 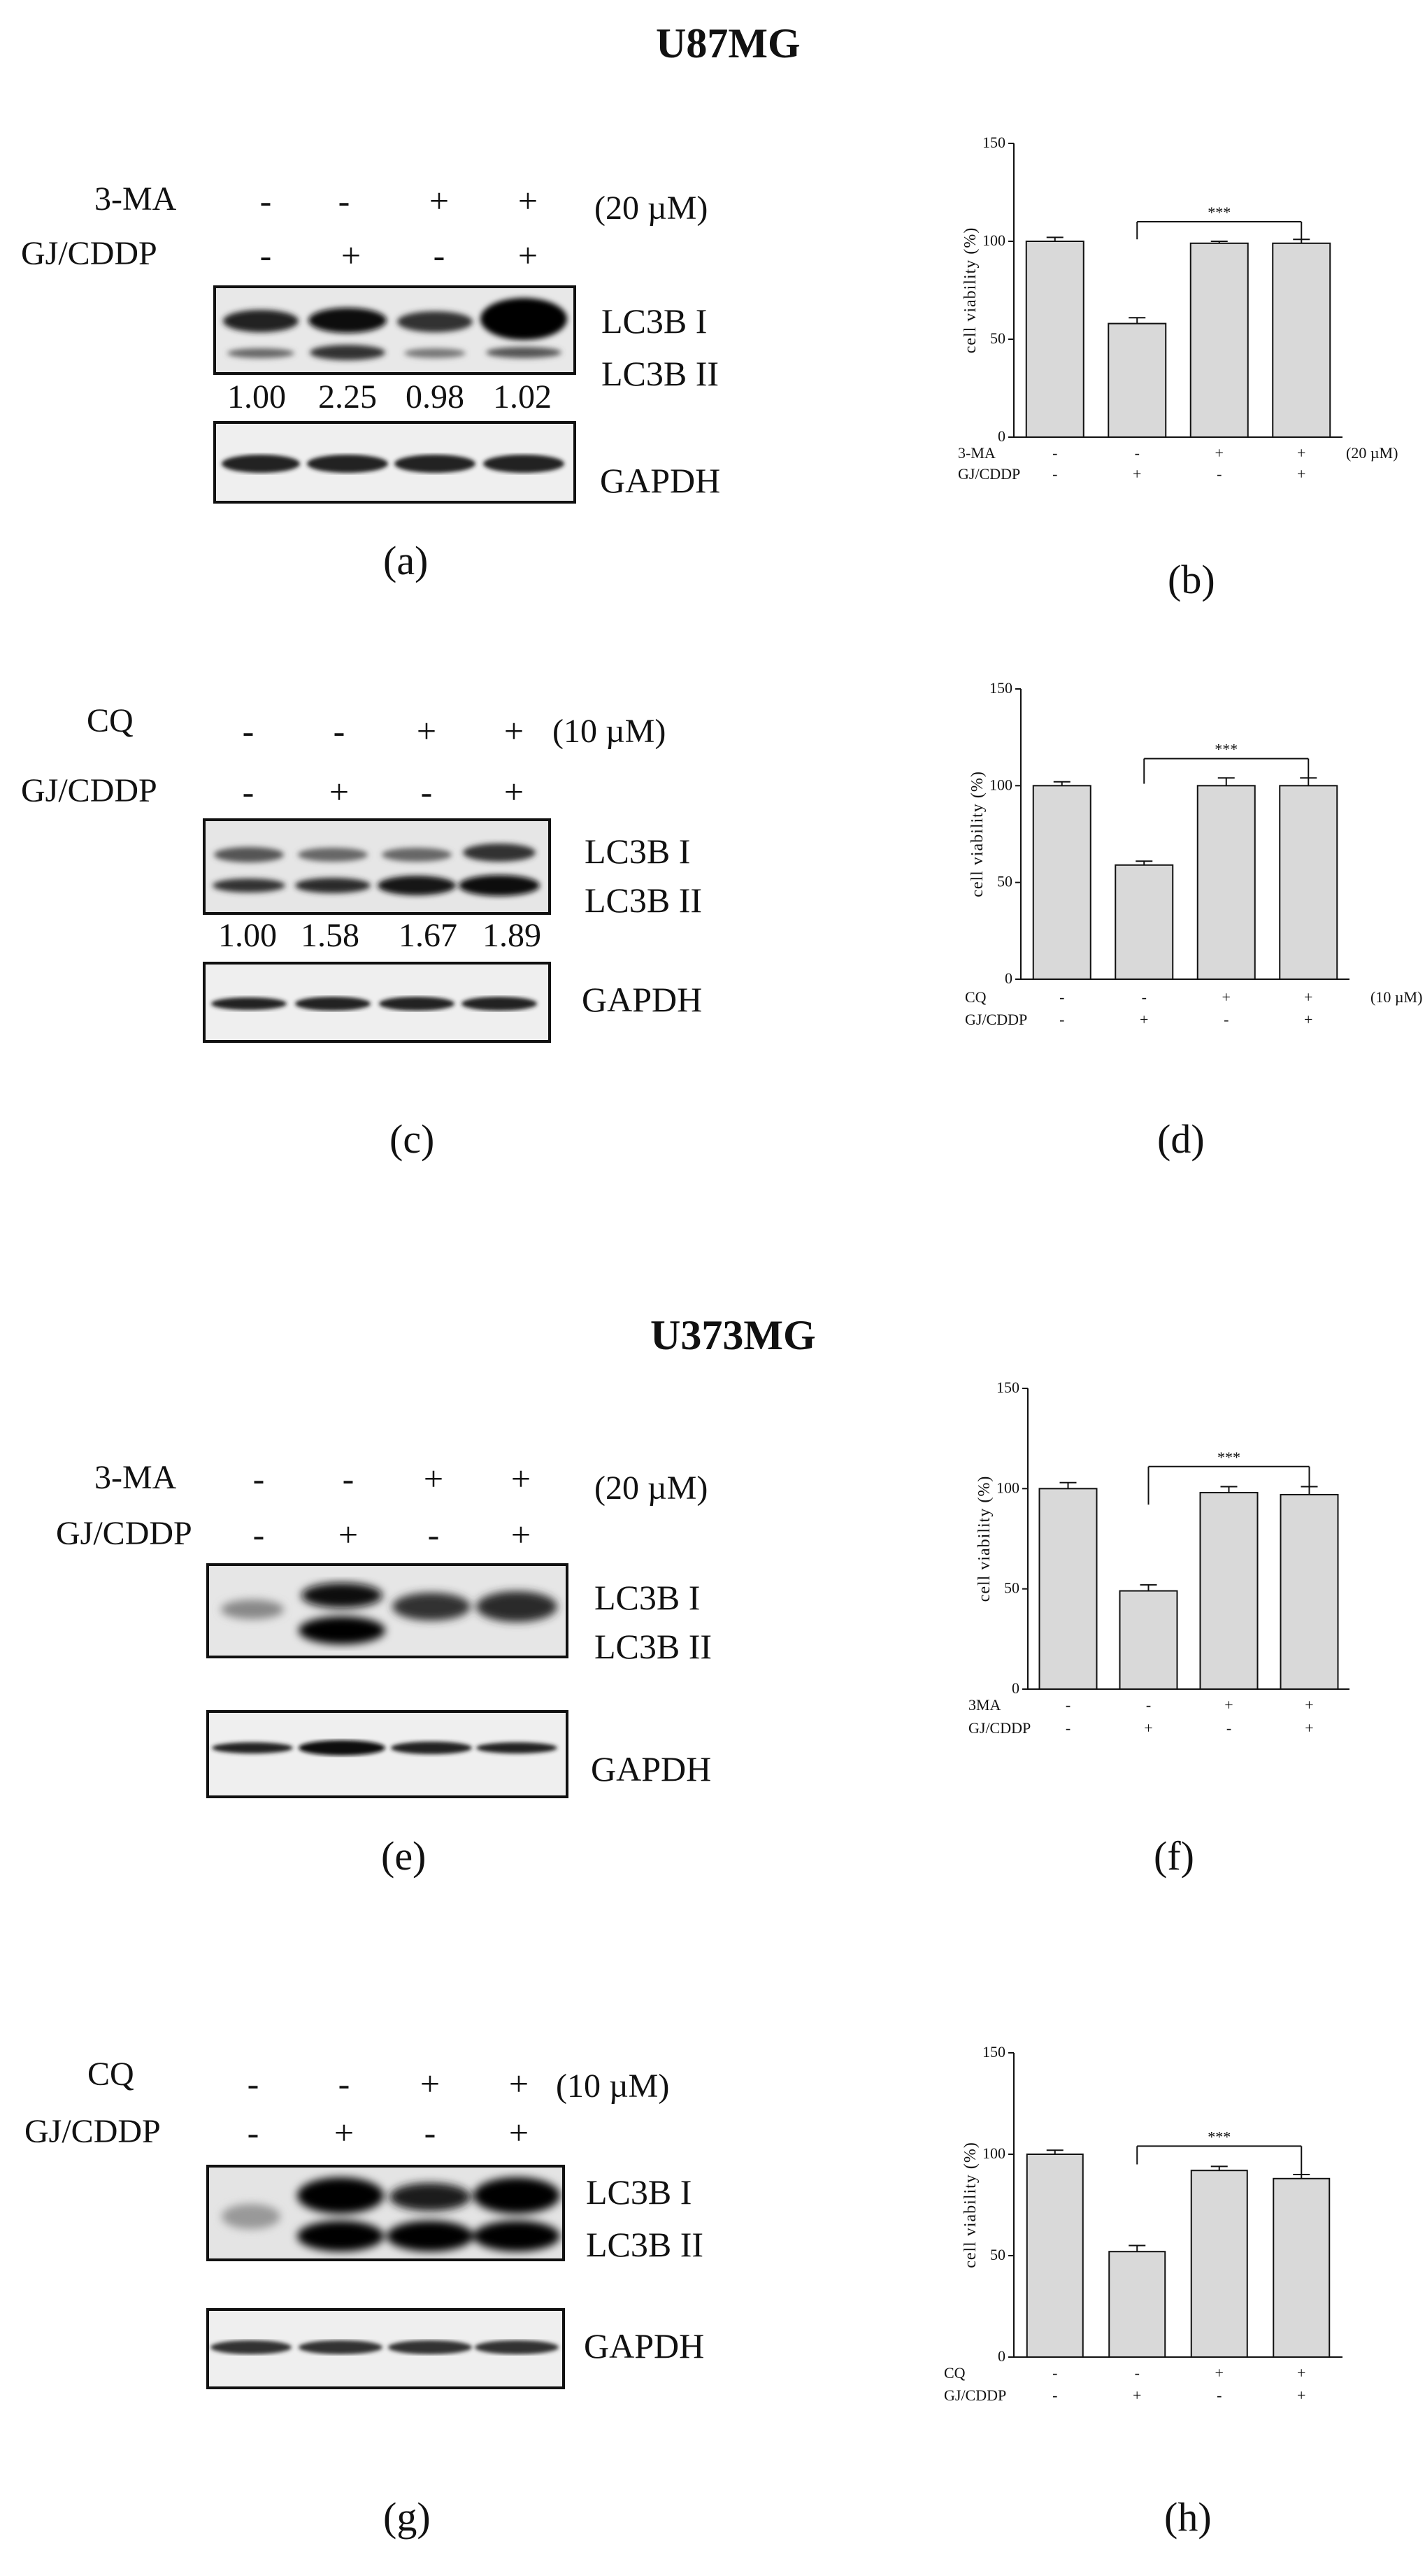 I want to click on quantification-value: 1.58, so click(x=330, y=935).